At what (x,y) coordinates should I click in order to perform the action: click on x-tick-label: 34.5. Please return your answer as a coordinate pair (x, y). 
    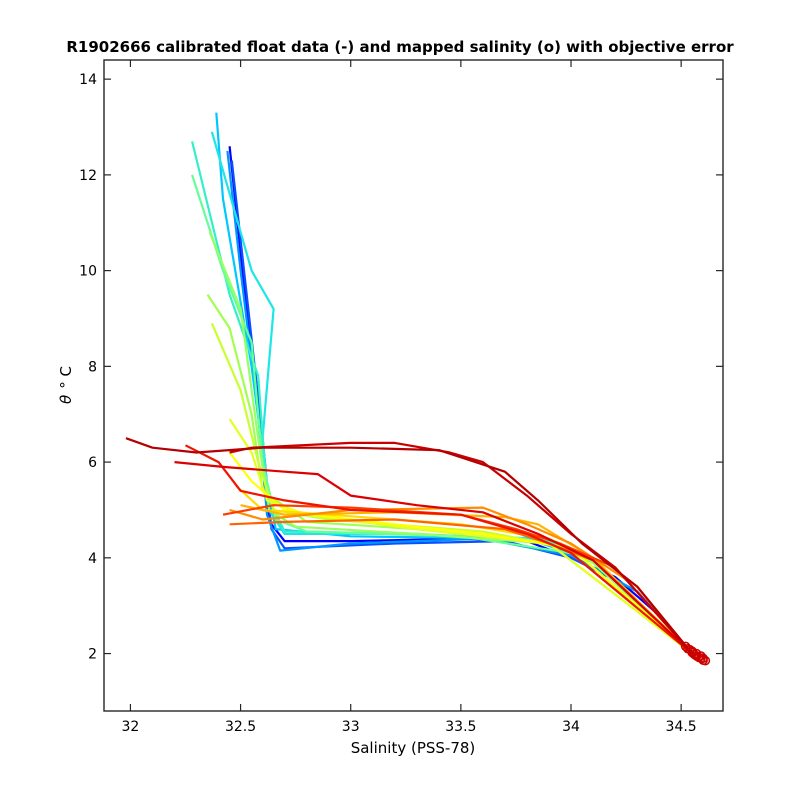
    Looking at the image, I should click on (681, 727).